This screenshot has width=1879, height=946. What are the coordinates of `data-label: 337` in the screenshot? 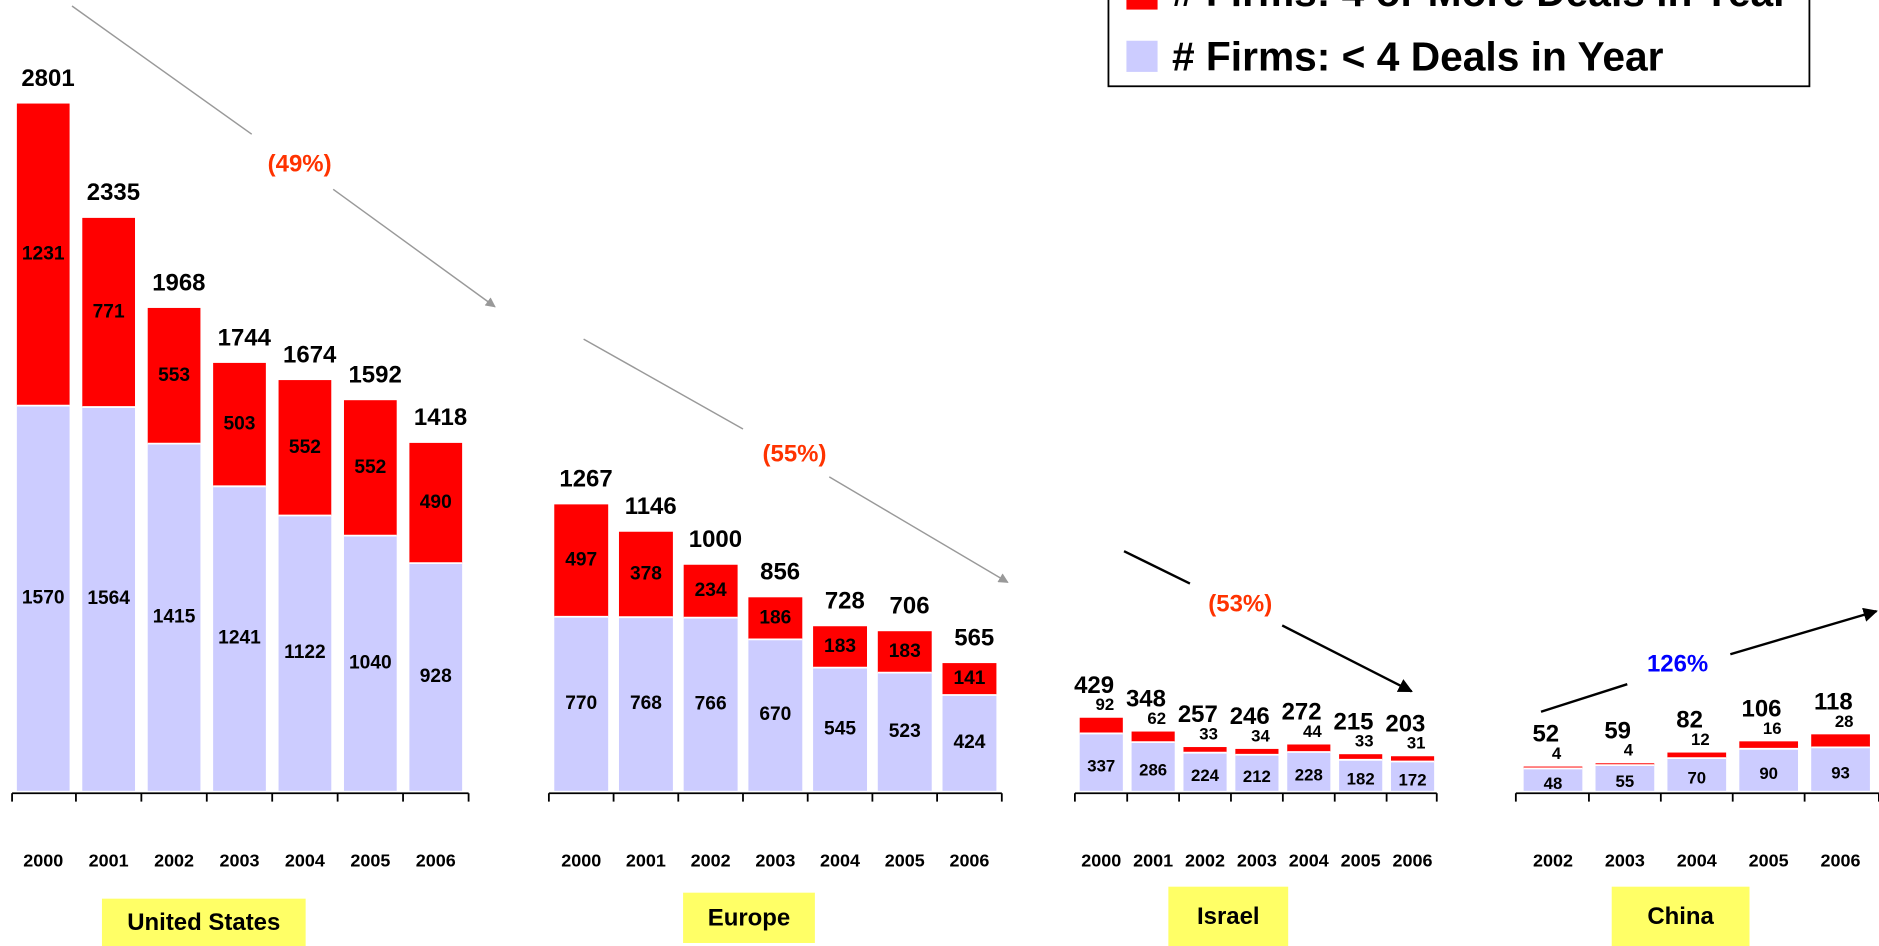 It's located at (1101, 765).